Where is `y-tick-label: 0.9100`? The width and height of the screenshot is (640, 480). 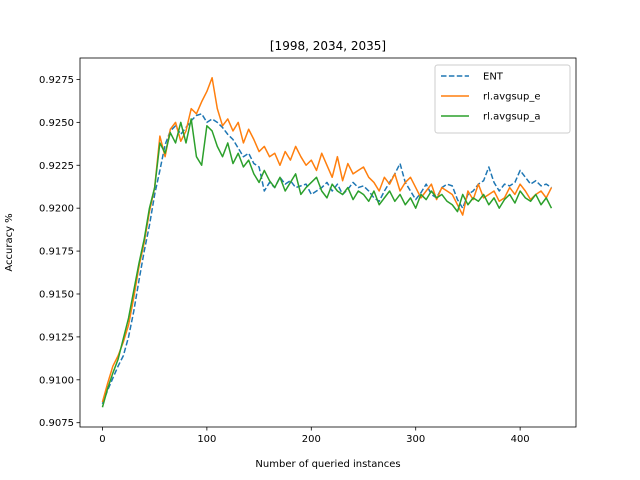 y-tick-label: 0.9100 is located at coordinates (56, 380).